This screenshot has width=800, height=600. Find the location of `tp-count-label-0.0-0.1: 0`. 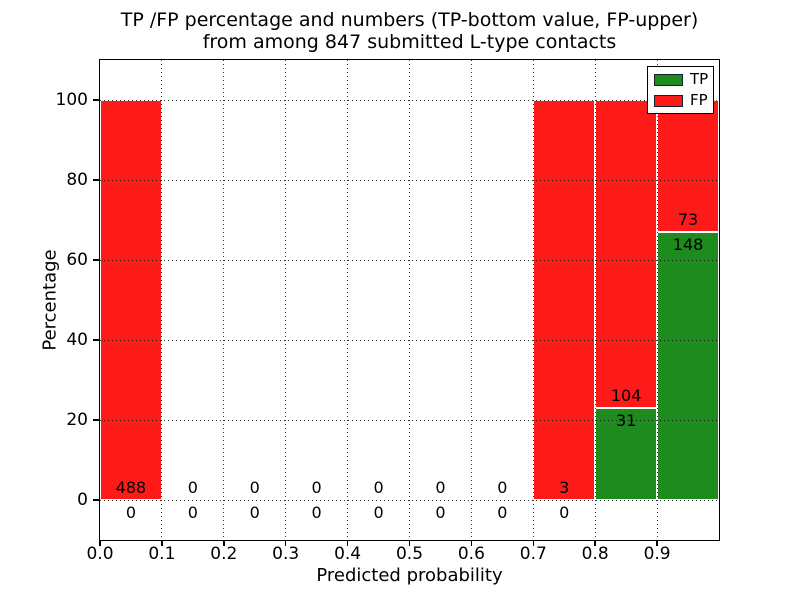

tp-count-label-0.0-0.1: 0 is located at coordinates (131, 512).